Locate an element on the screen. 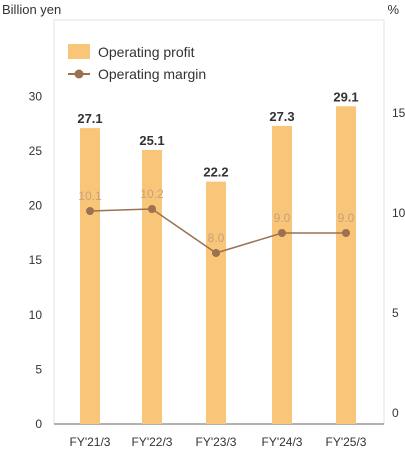  right-tick-label: 0 is located at coordinates (395, 413).